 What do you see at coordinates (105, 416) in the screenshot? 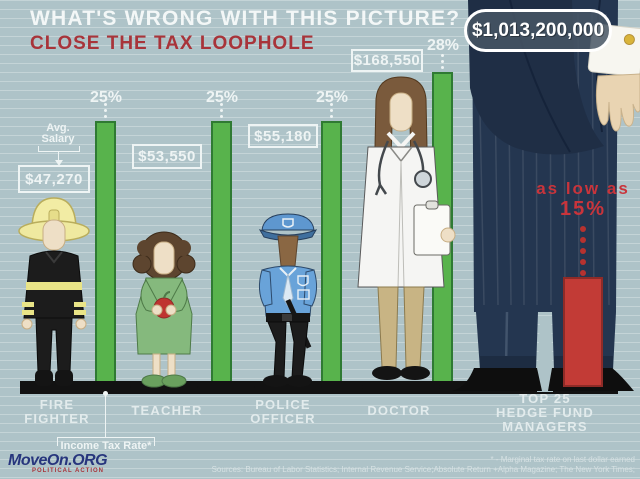
I see `income-tax-rate-line` at bounding box center [105, 416].